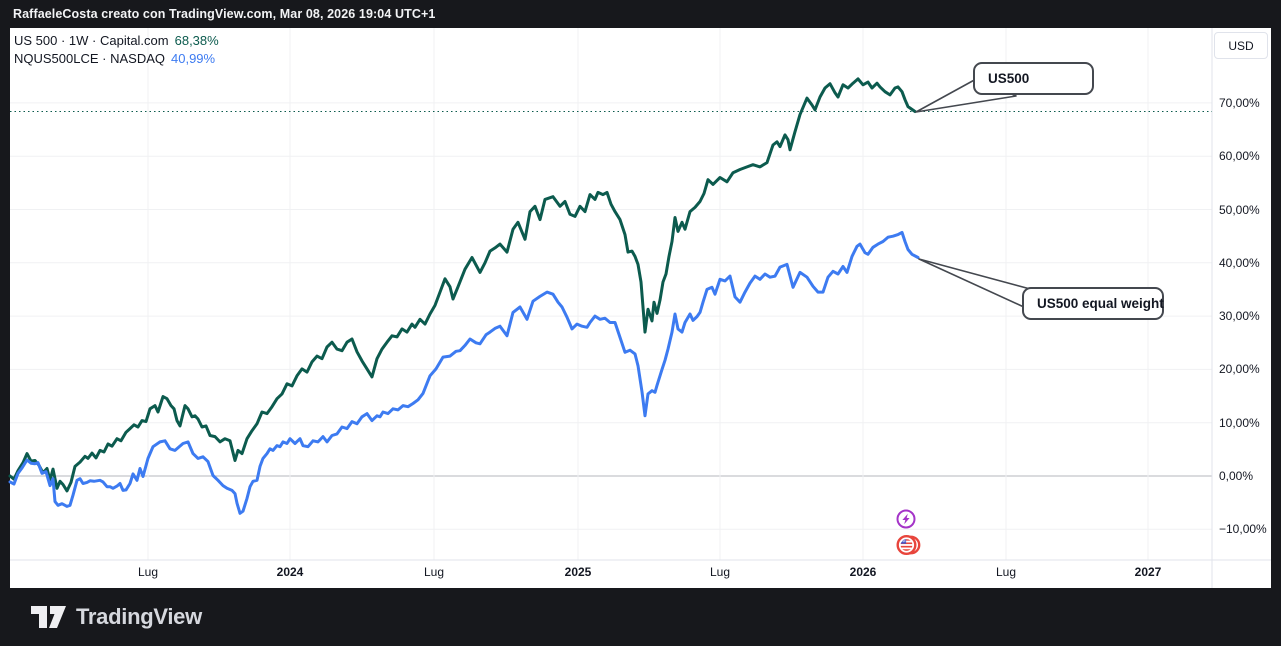 The image size is (1281, 646). What do you see at coordinates (1239, 156) in the screenshot?
I see `price-label: 60,00%` at bounding box center [1239, 156].